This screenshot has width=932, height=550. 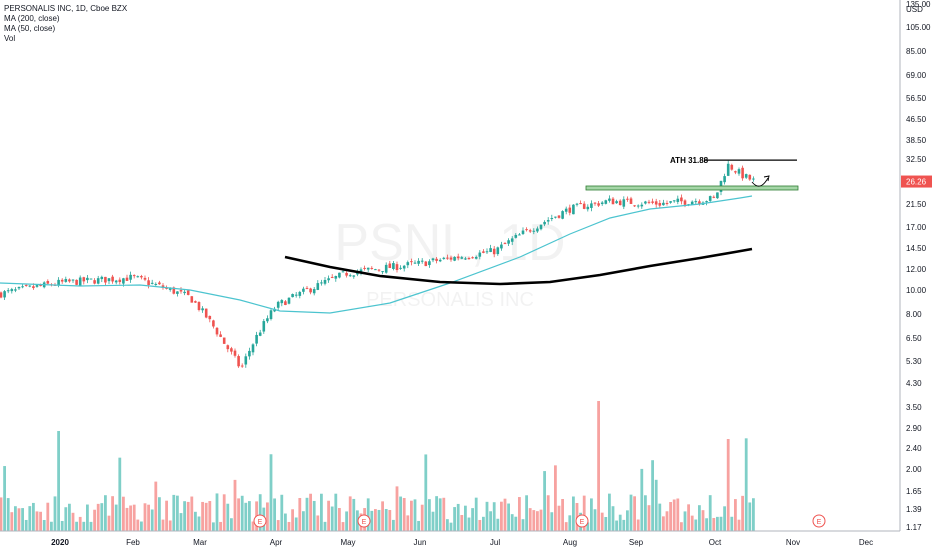 I want to click on support-zone, so click(x=692, y=188).